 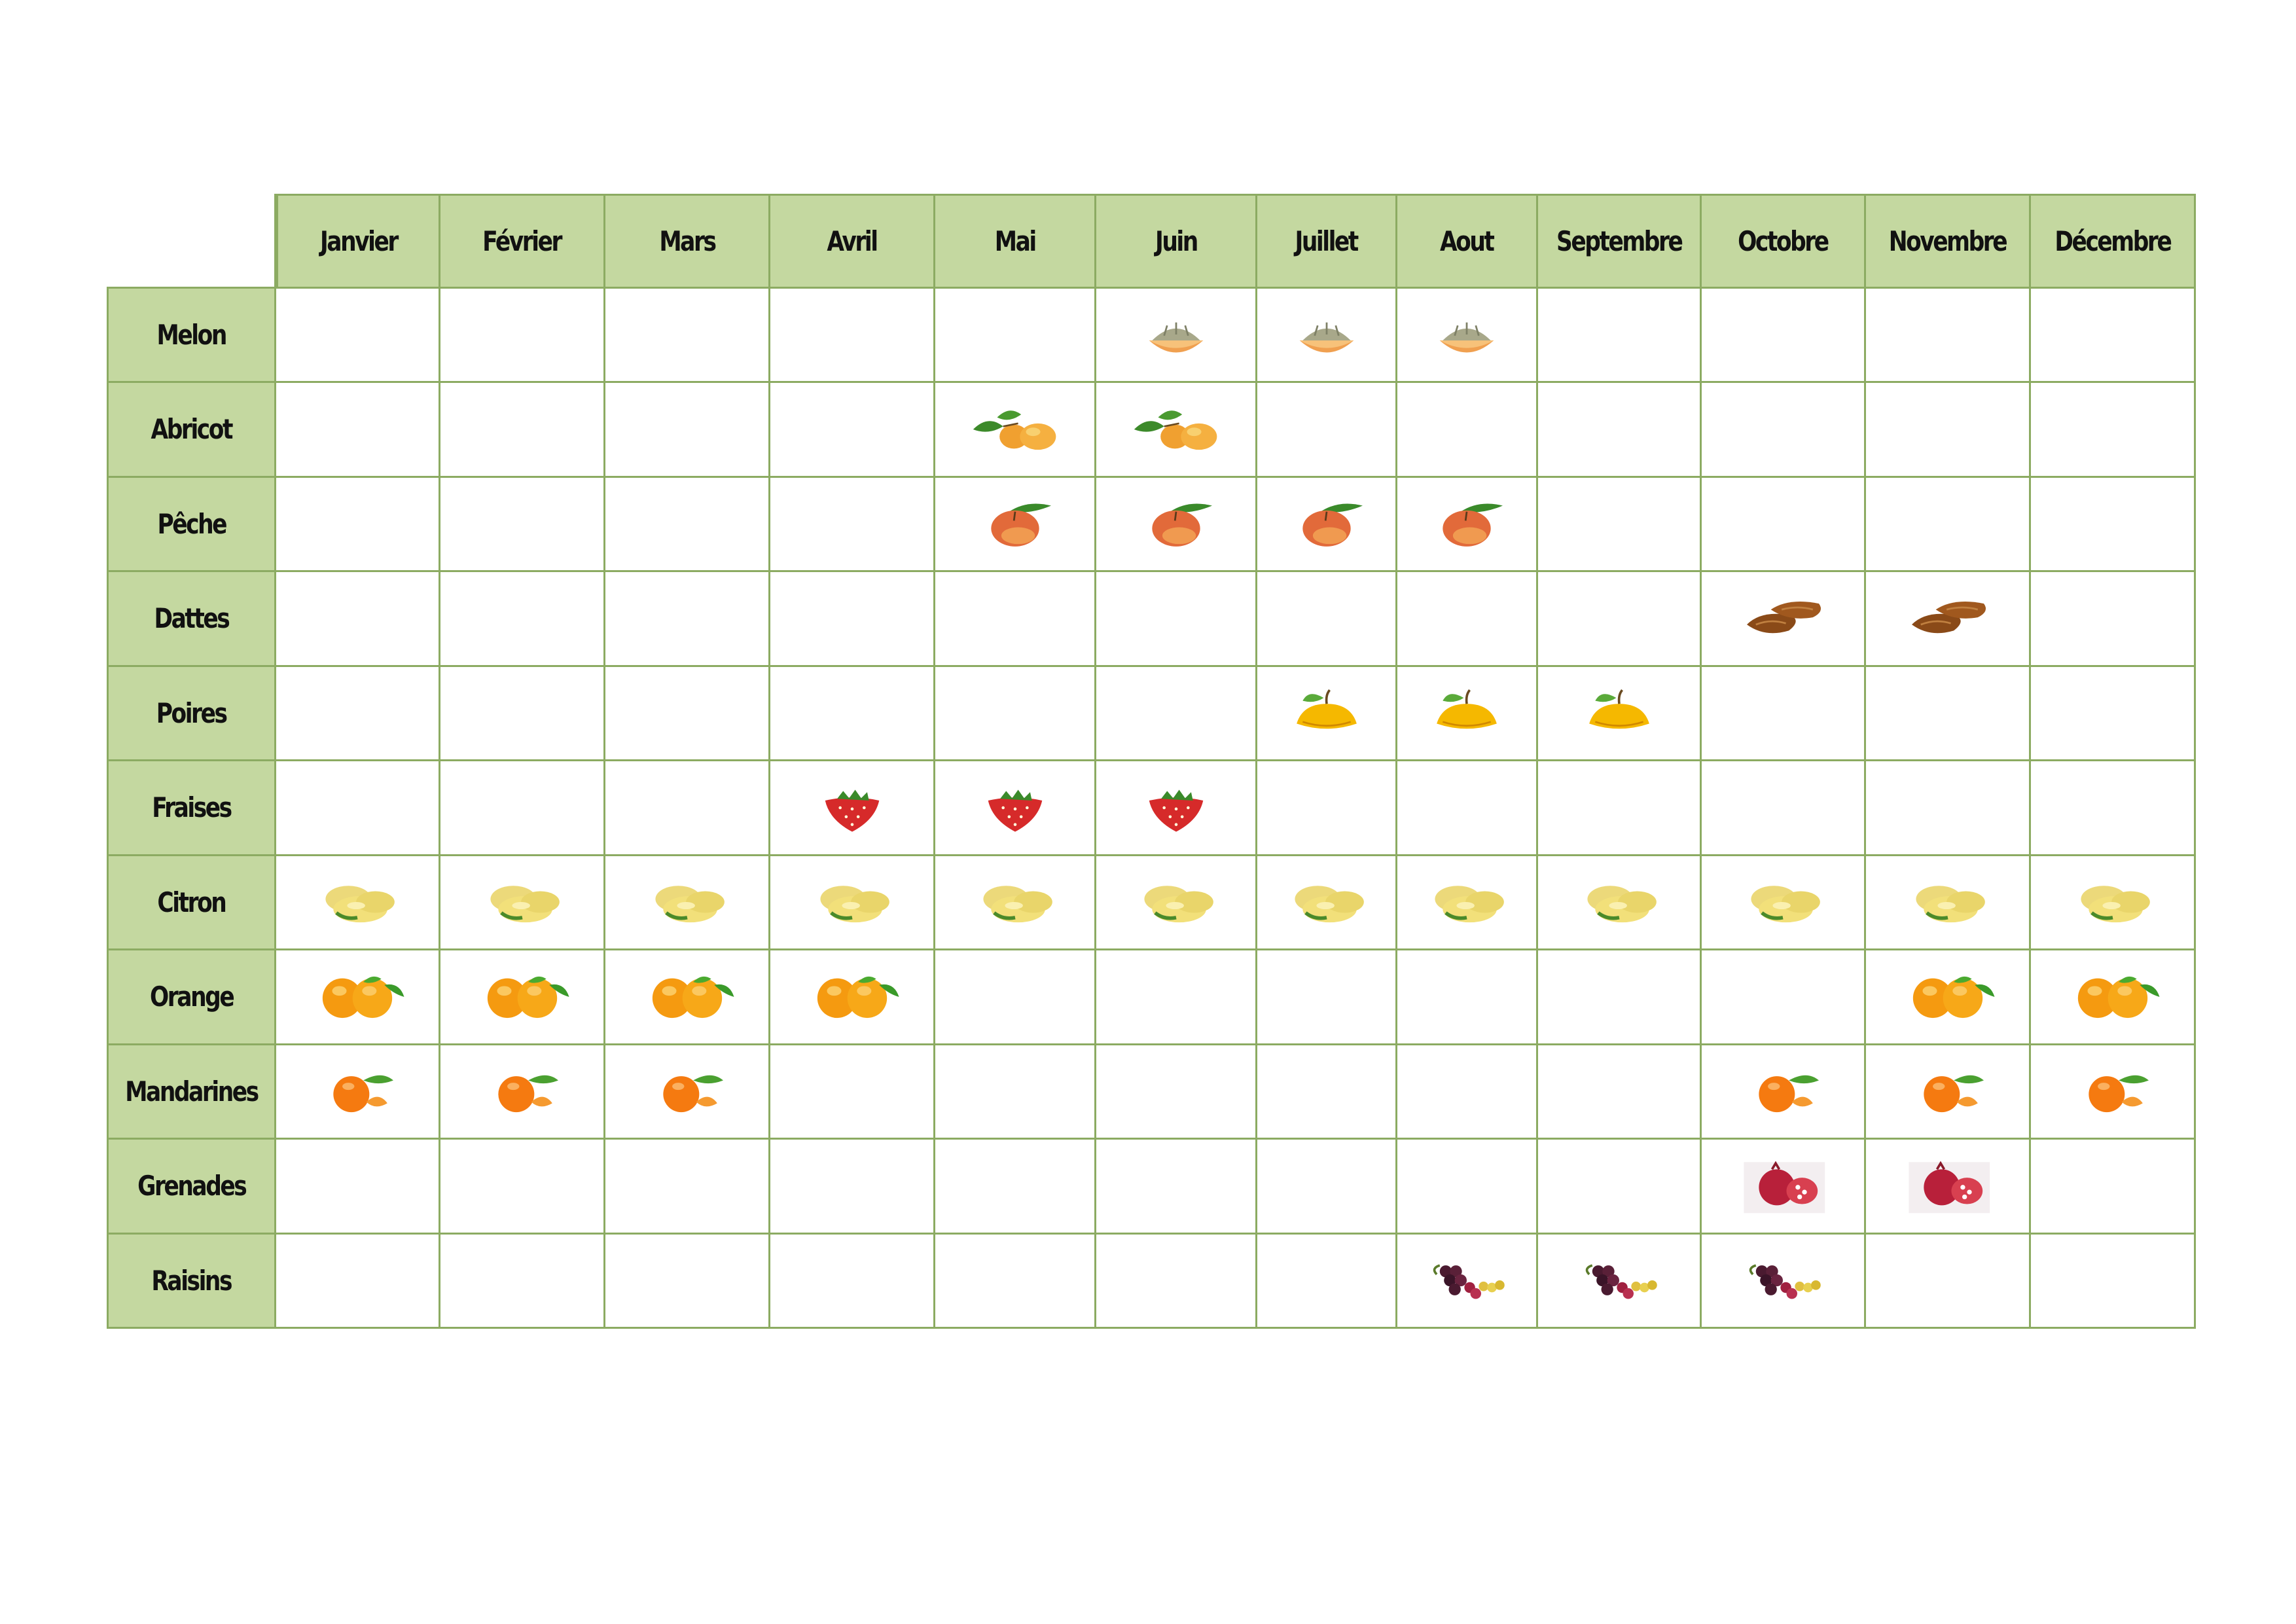 I want to click on fruit-row-header: Orange, so click(x=191, y=997).